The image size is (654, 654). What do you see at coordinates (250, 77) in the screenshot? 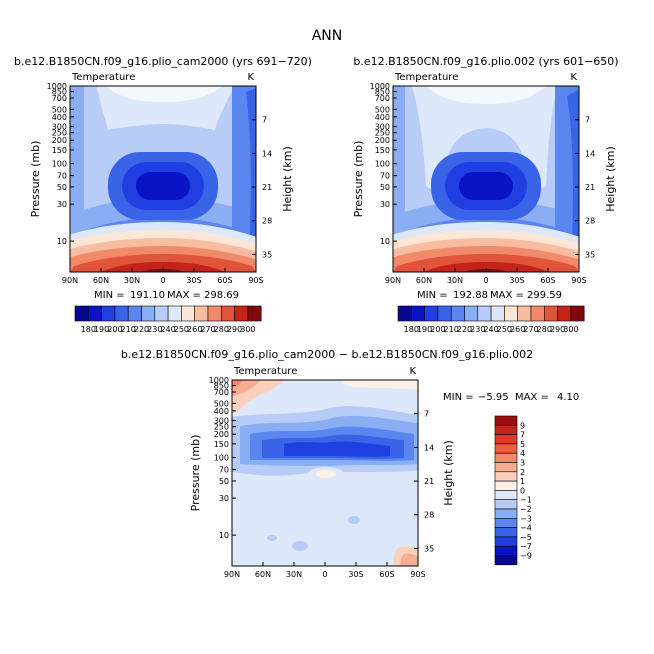
I see `units-label: K` at bounding box center [250, 77].